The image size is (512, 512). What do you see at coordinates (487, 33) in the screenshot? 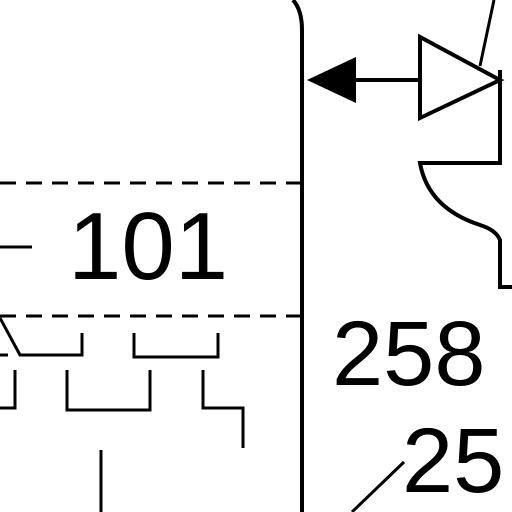
I see `leader-line-top-right` at bounding box center [487, 33].